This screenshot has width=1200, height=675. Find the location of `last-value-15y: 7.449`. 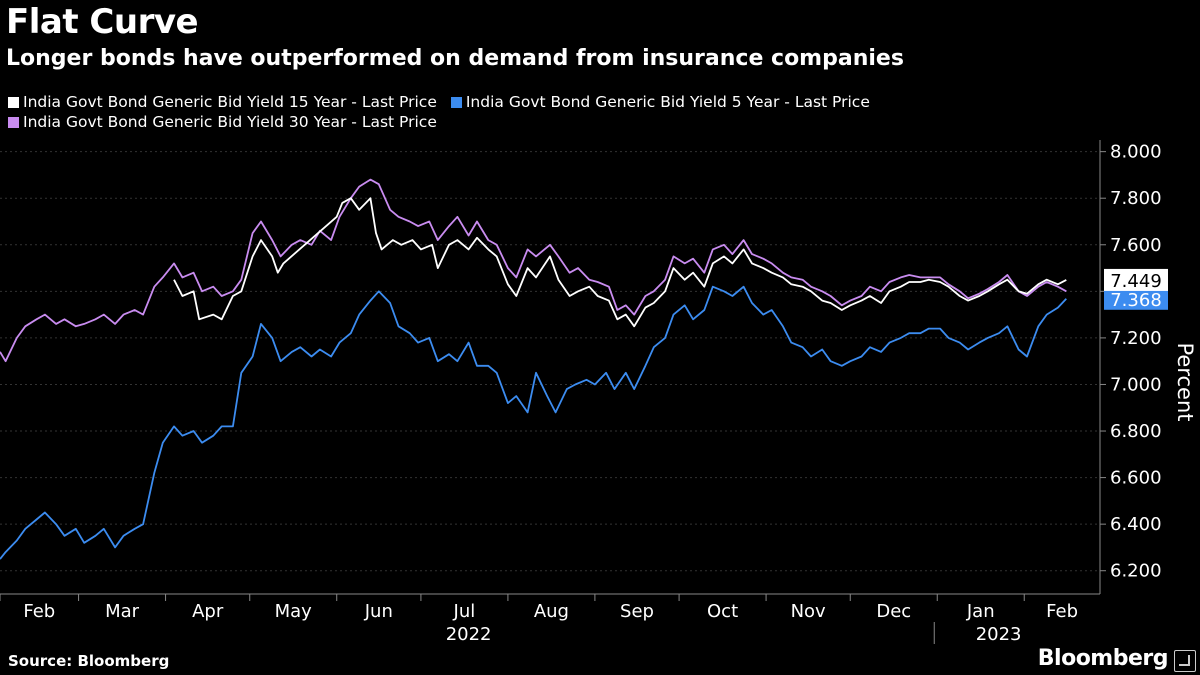

last-value-15y: 7.449 is located at coordinates (1136, 280).